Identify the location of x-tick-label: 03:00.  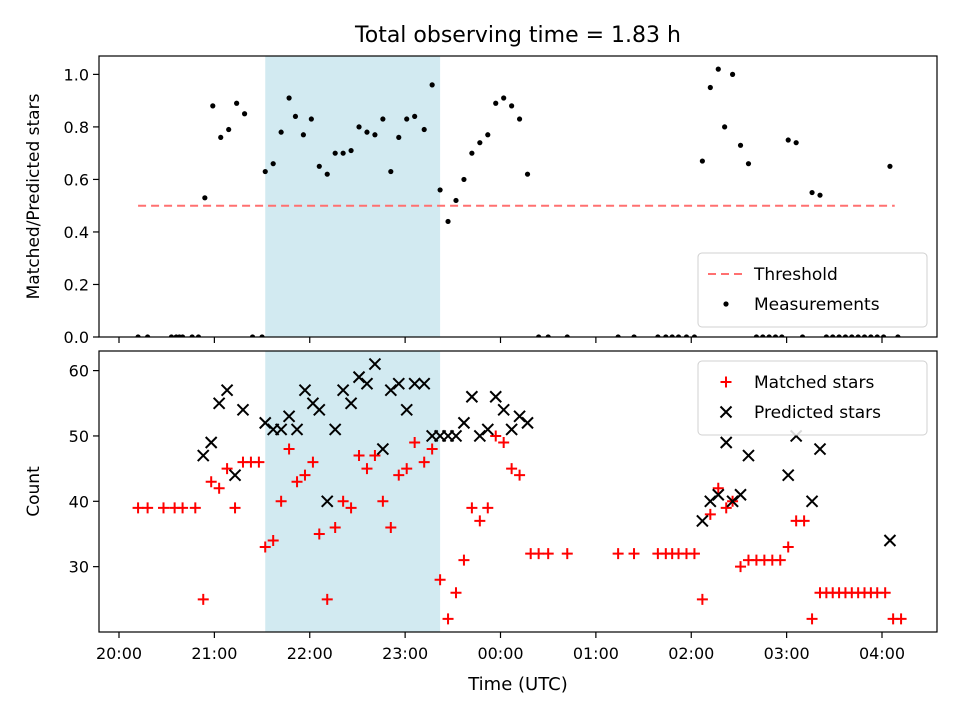
(787, 653).